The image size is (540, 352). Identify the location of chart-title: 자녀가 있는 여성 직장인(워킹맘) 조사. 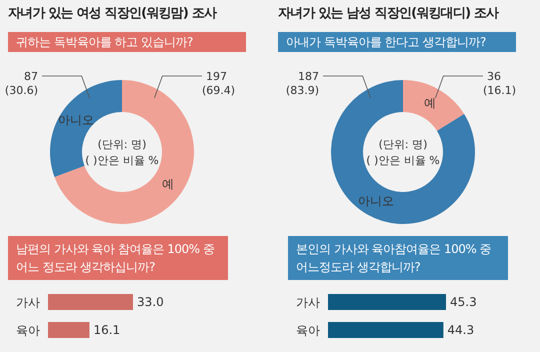
(112, 13).